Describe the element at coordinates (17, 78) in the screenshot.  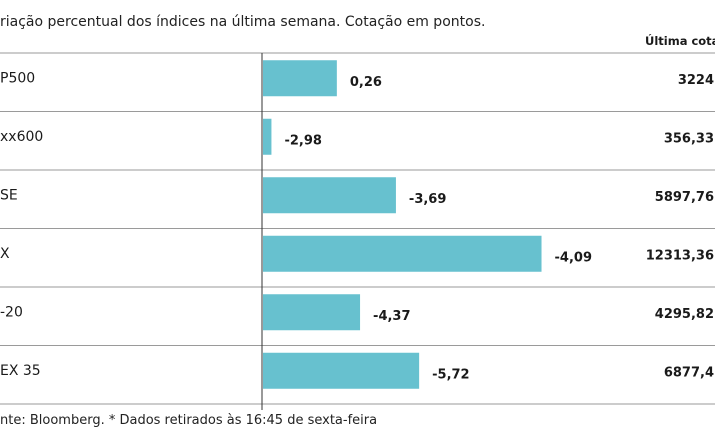
I see `index-label: P500` at that location.